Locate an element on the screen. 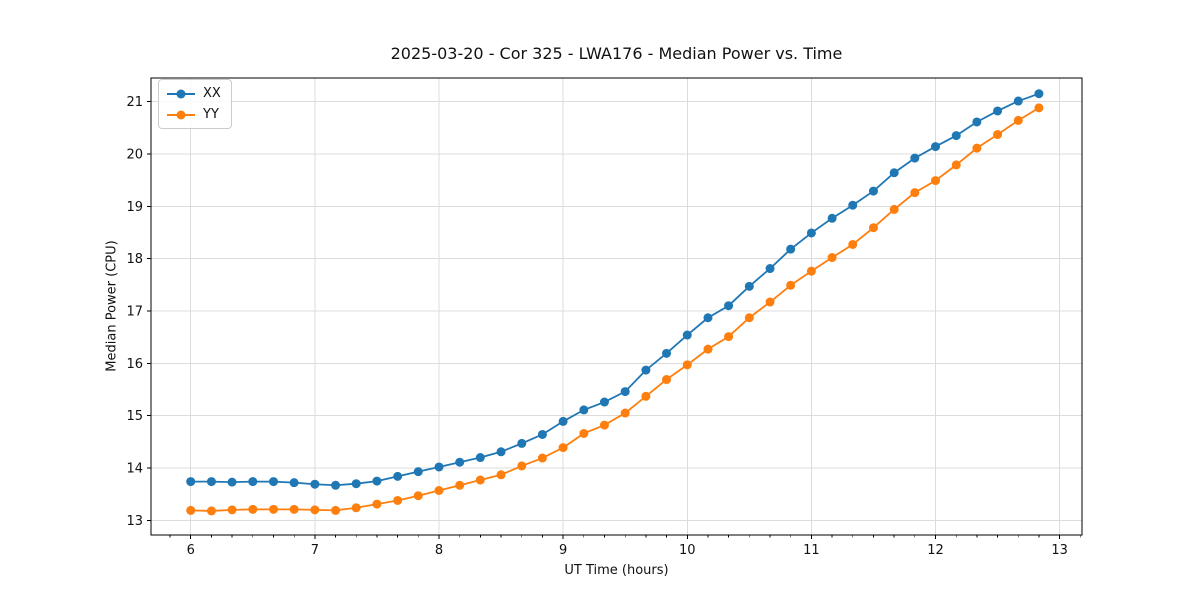  legend: XX YY is located at coordinates (195, 104).